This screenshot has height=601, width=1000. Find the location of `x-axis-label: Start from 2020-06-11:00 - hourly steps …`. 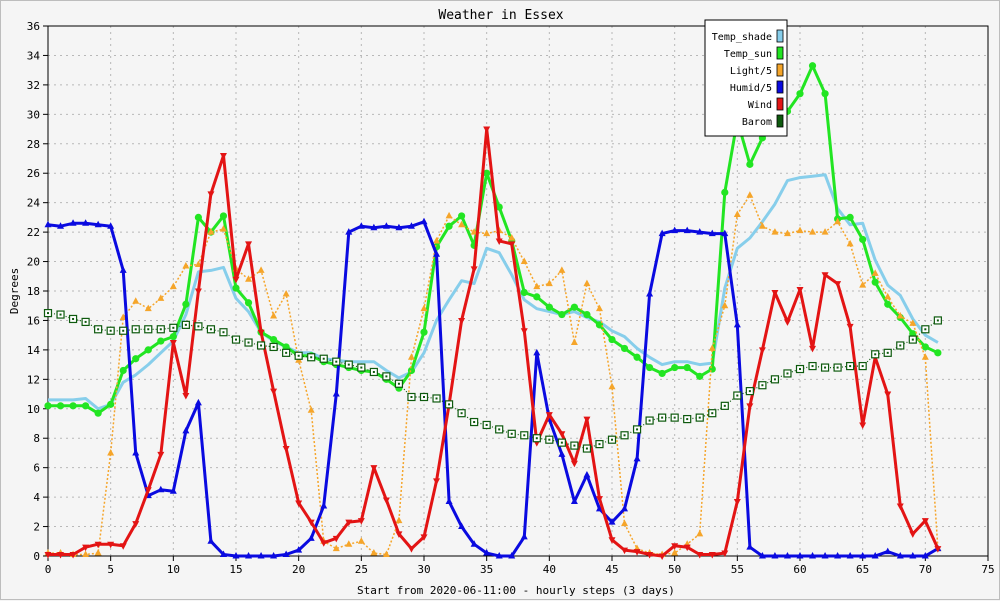

x-axis-label: Start from 2020-06-11:00 - hourly steps … is located at coordinates (516, 590).